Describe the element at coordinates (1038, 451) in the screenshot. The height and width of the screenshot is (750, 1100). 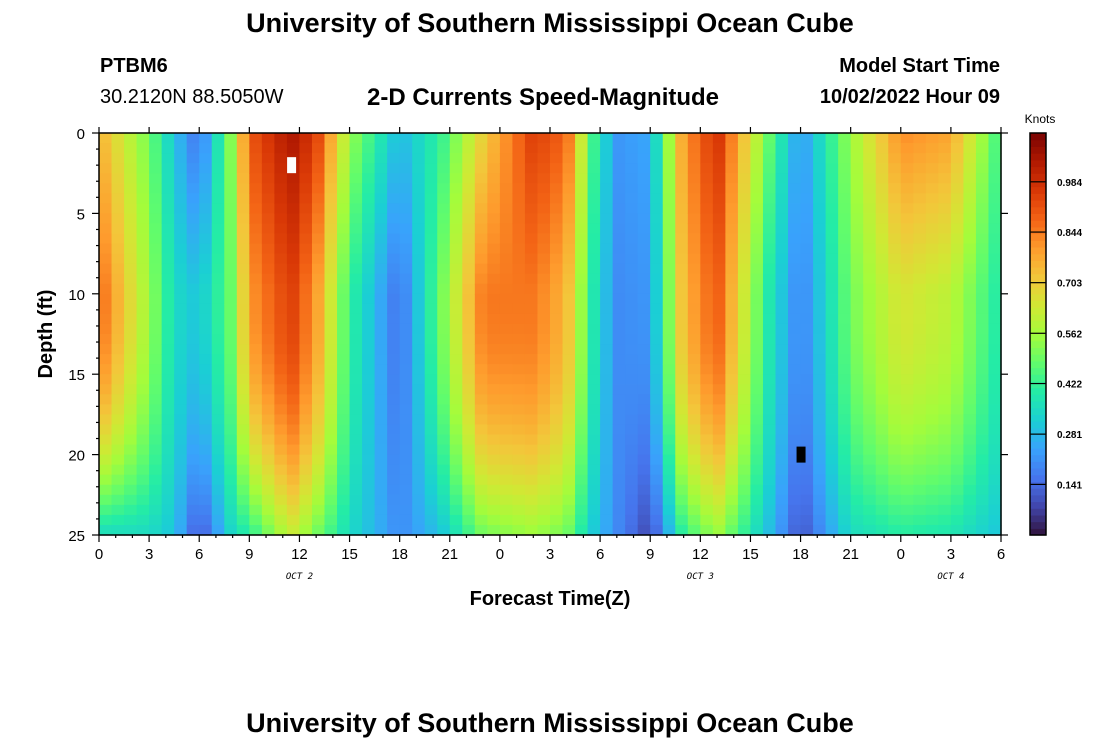
I see `colorbar-segment` at that location.